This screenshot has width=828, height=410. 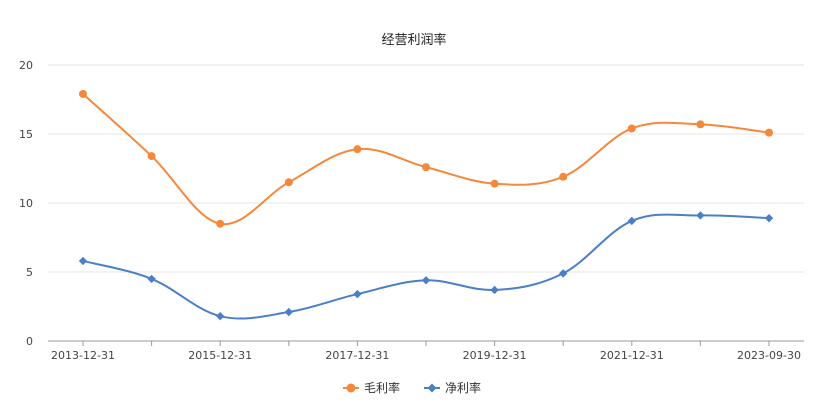 I want to click on y-tick-label: 5, so click(x=29, y=272).